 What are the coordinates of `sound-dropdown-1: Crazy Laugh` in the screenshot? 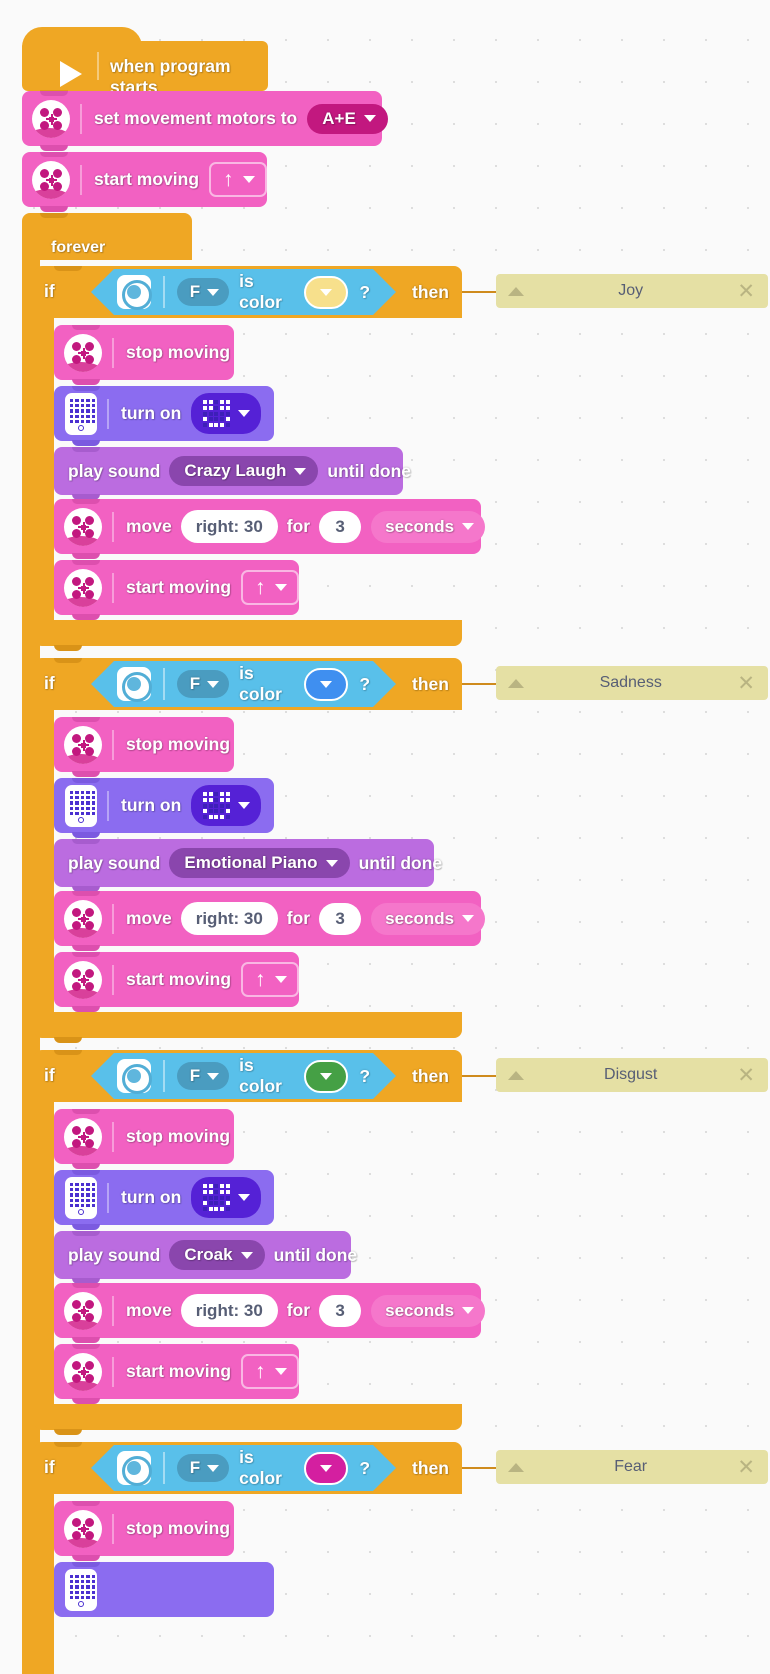 It's located at (244, 471).